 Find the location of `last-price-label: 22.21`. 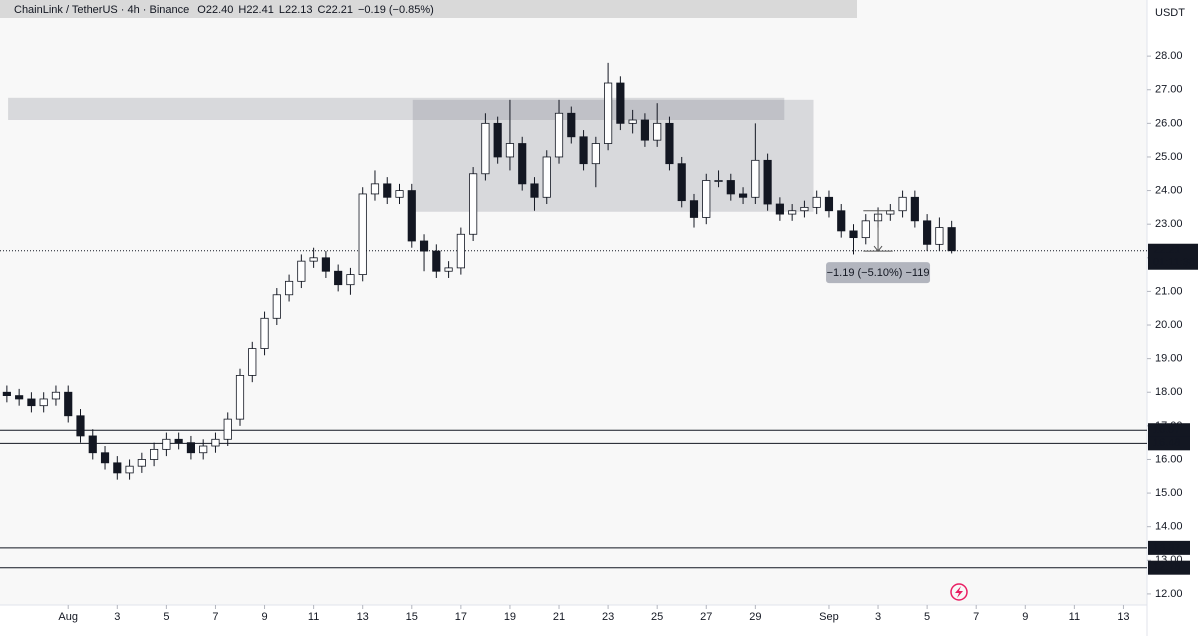

last-price-label: 22.21 is located at coordinates (1167, 251).